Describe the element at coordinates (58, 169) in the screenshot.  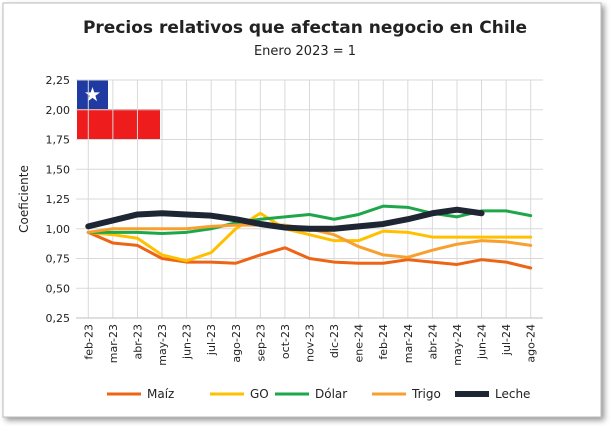
I see `y-tick-label: 1,50` at that location.